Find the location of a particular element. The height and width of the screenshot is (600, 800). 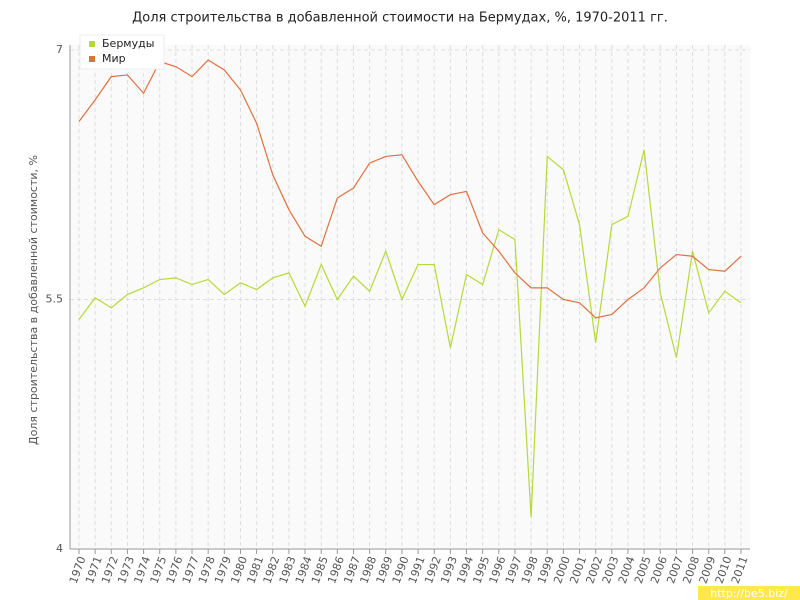

legend-label: Бермуды is located at coordinates (128, 43).